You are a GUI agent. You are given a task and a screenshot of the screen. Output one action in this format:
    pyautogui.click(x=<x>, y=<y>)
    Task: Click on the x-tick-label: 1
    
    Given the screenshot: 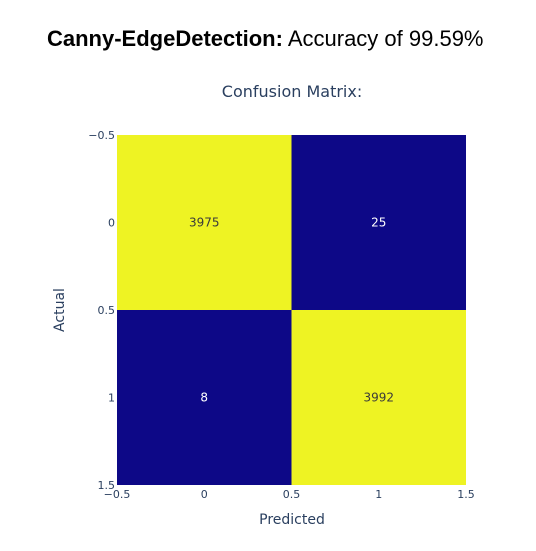 What is the action you would take?
    pyautogui.click(x=378, y=494)
    